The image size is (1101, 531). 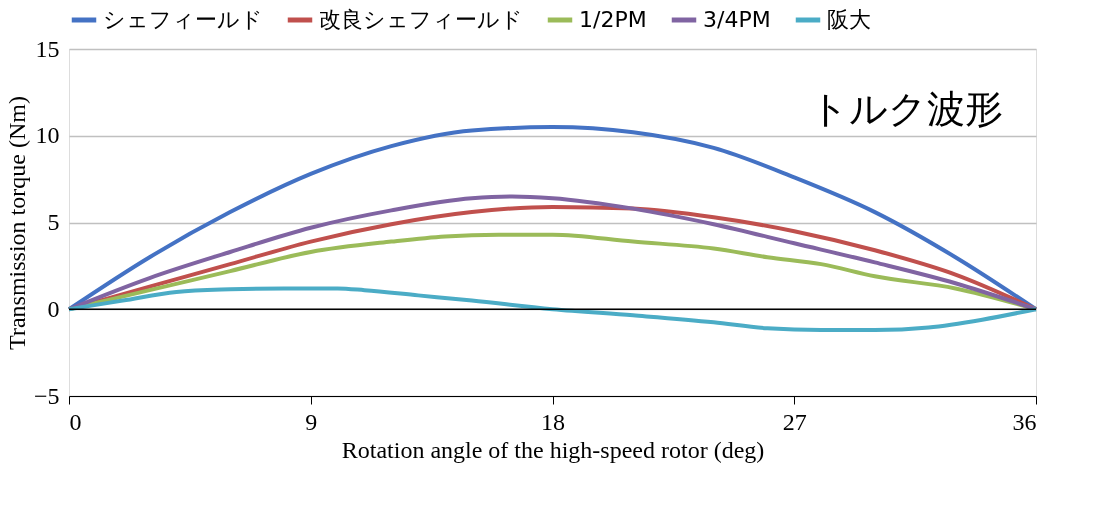 I want to click on y-tick-label: 10, so click(x=47, y=135).